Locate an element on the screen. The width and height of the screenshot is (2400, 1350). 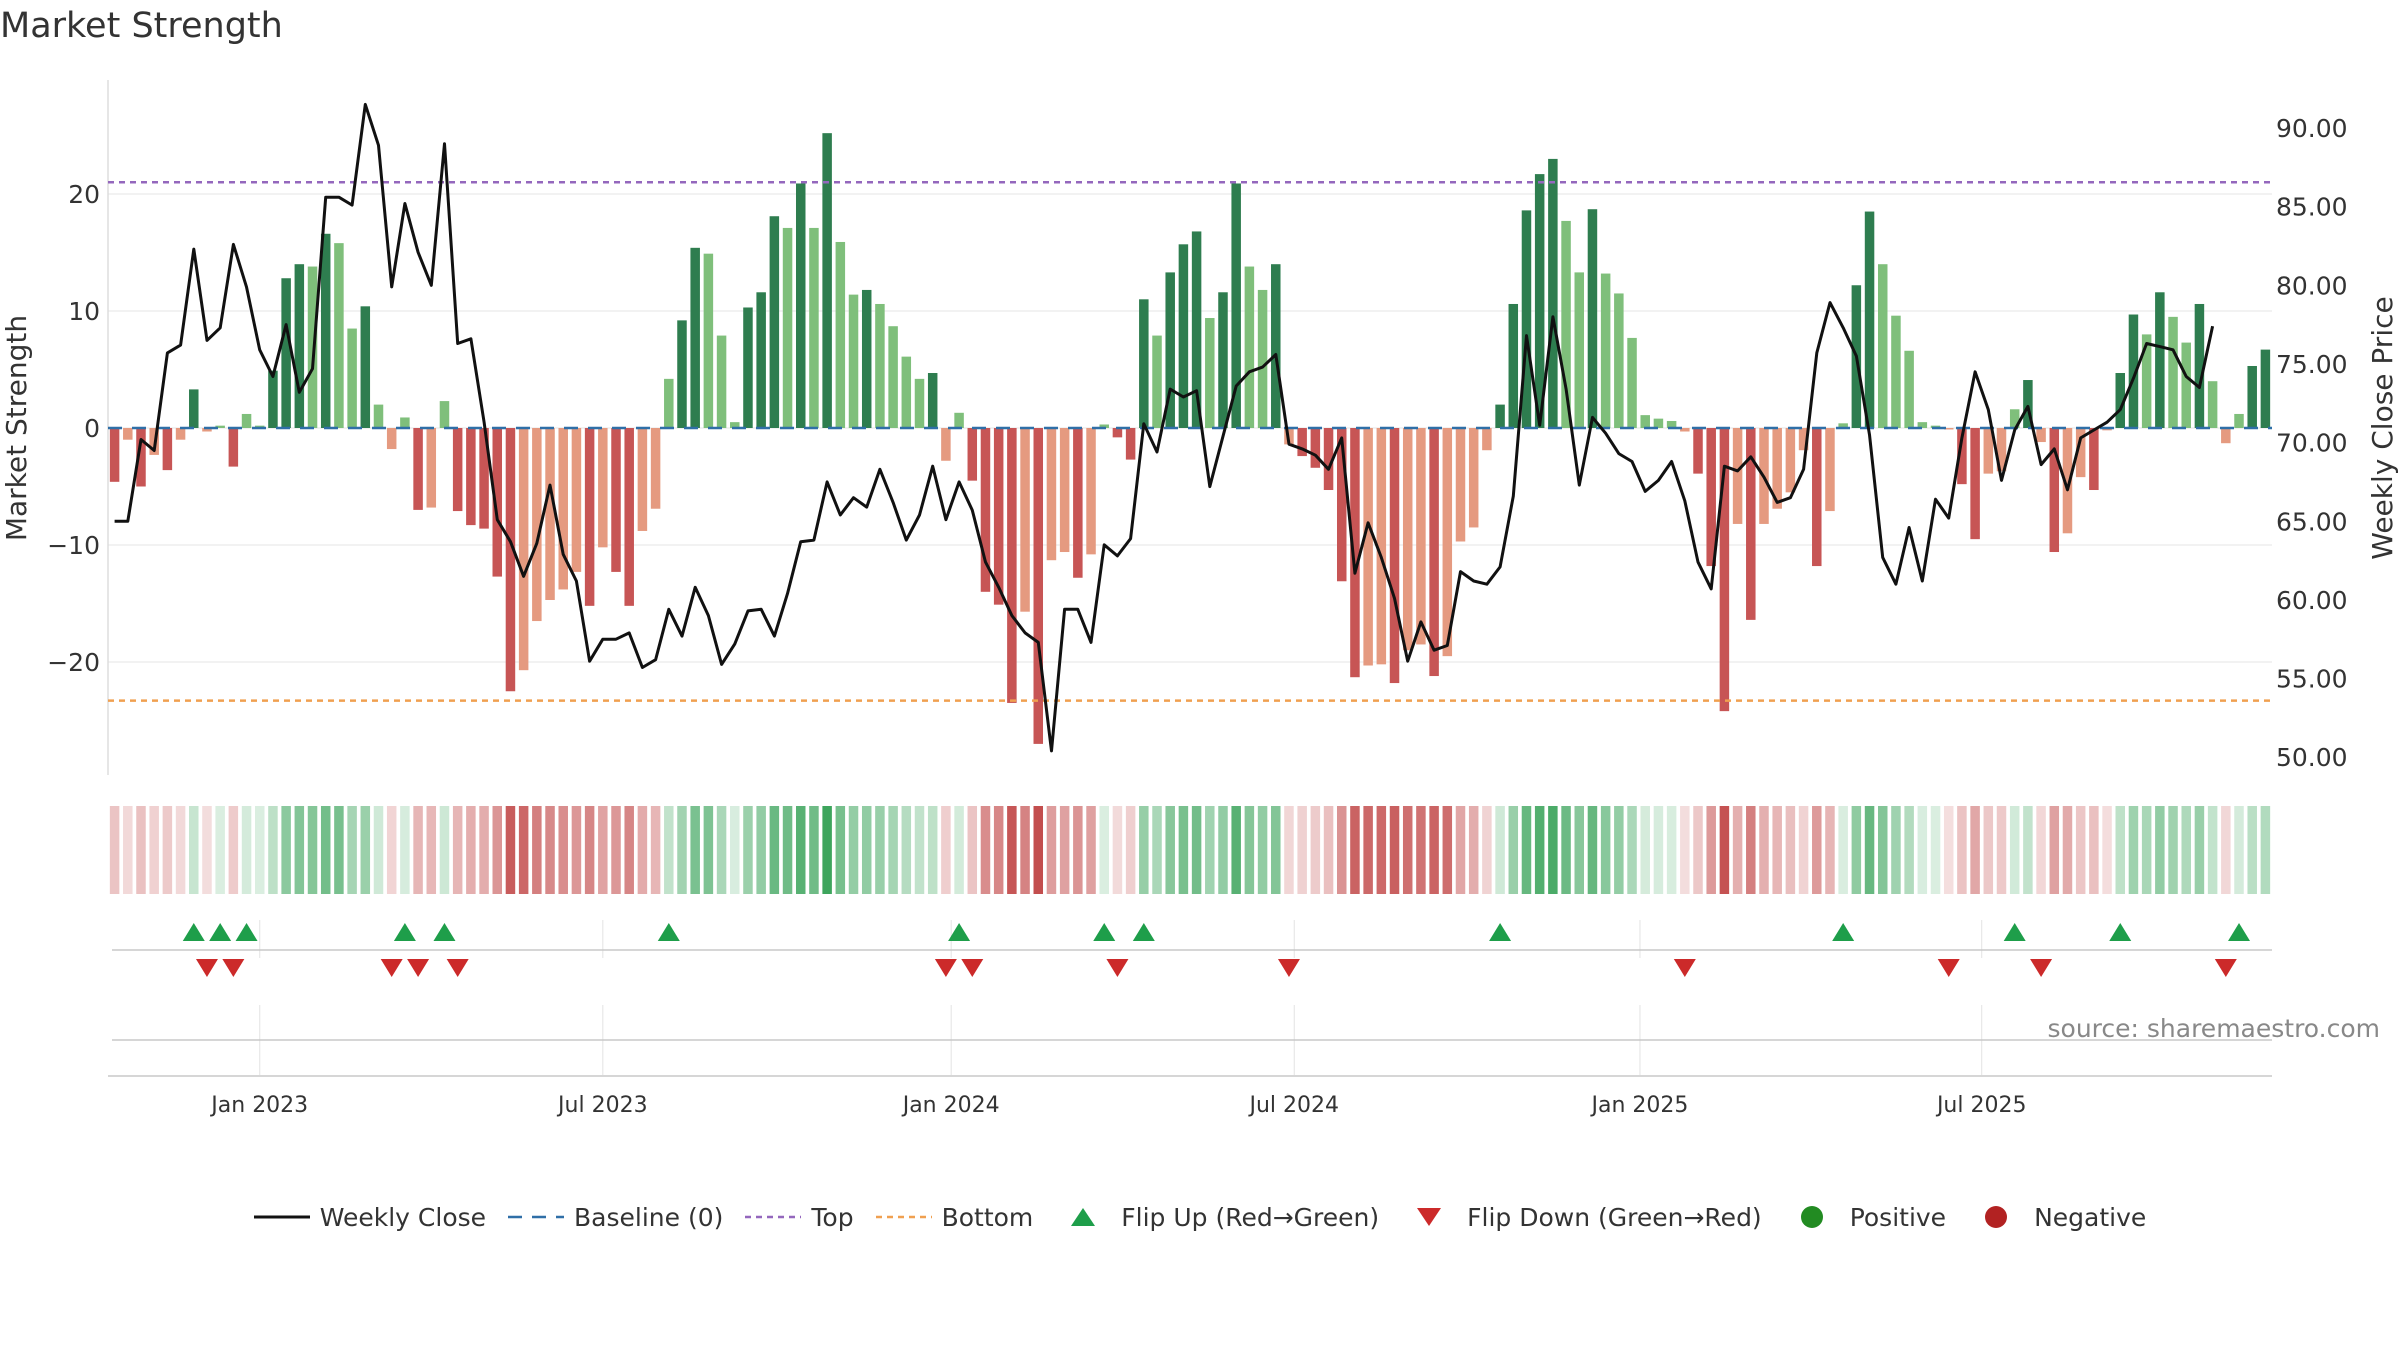
chart-title: Market Strength is located at coordinates (141, 26).